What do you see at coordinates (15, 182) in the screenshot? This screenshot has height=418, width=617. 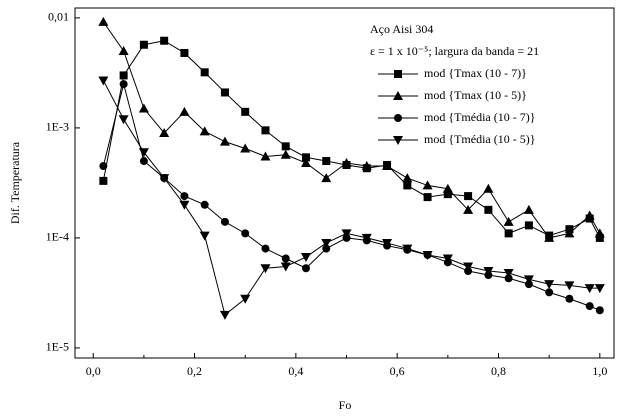 I see `y-axis-label: Dif. Temperatura` at bounding box center [15, 182].